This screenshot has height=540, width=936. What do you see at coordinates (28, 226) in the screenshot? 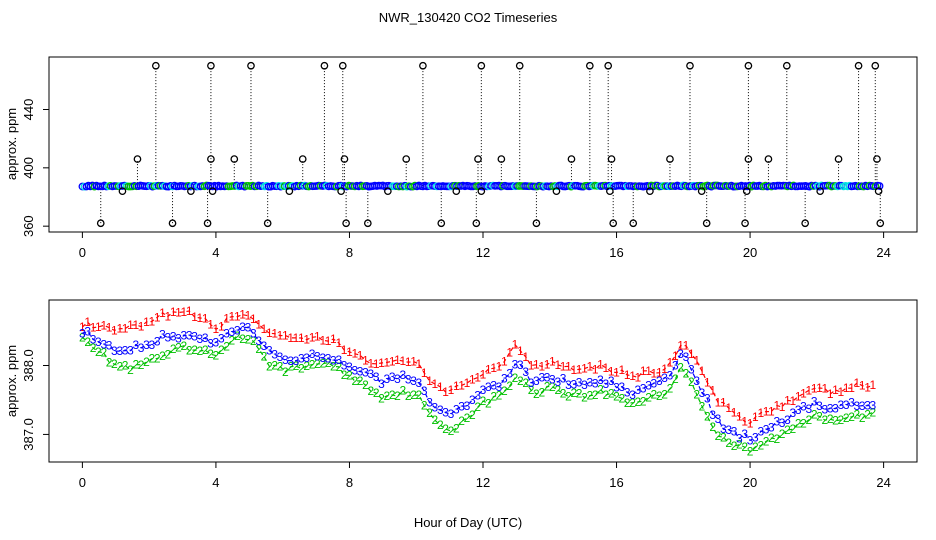
I see `y-tick-label: 360` at bounding box center [28, 226].